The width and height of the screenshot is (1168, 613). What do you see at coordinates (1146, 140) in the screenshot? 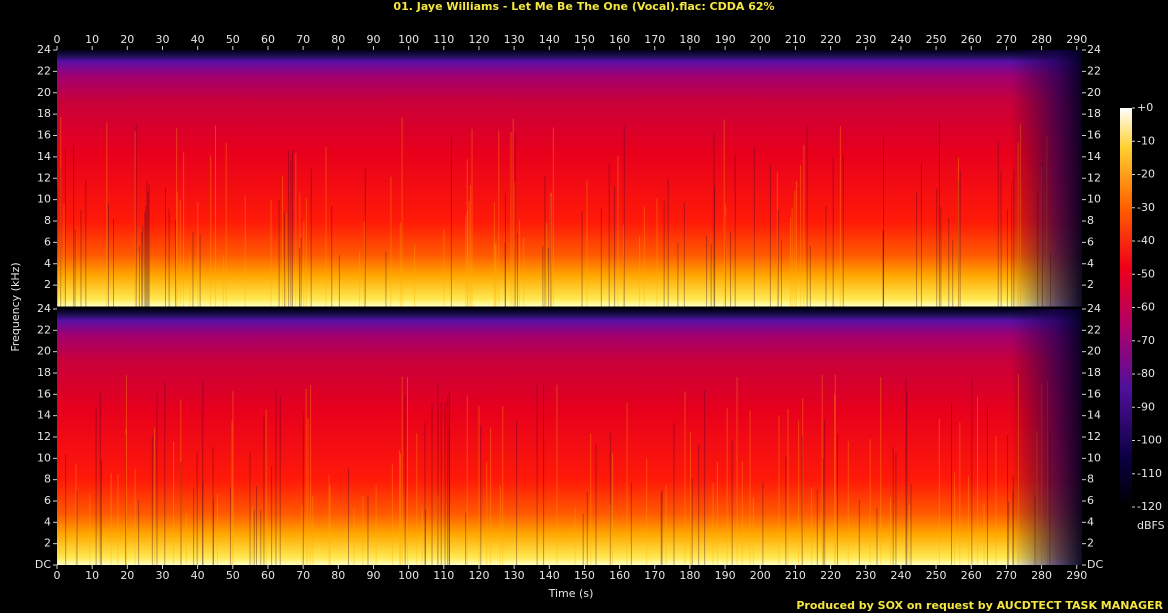
I see `colorbar-tick-label: -10` at bounding box center [1146, 140].